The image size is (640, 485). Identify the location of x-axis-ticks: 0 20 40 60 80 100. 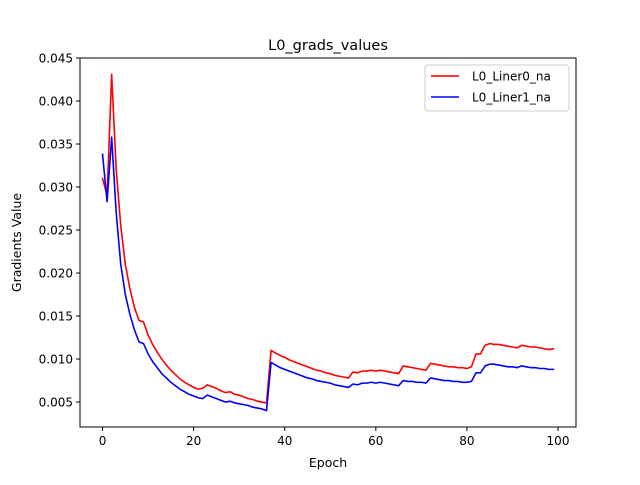
(334, 437).